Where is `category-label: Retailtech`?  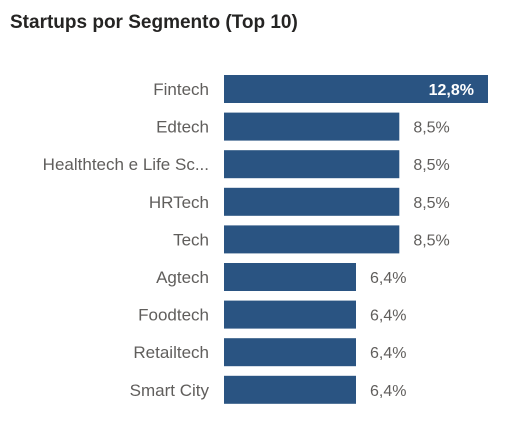
category-label: Retailtech is located at coordinates (171, 352).